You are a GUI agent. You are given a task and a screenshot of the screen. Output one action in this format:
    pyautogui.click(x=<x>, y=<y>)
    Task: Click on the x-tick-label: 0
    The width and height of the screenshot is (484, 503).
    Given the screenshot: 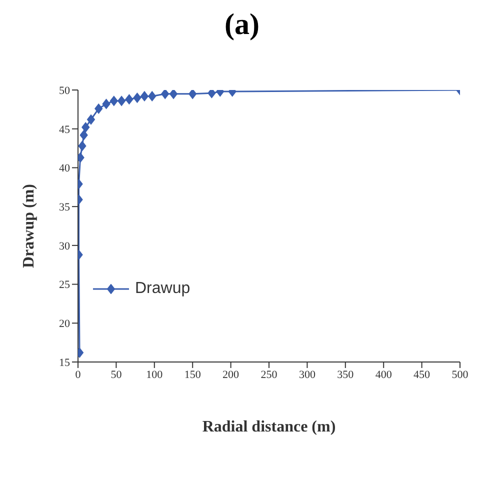 What is the action you would take?
    pyautogui.click(x=78, y=374)
    